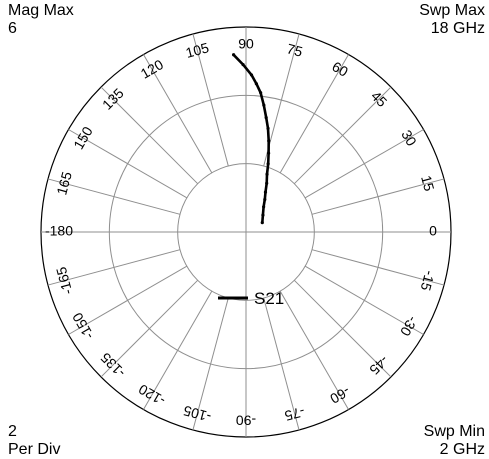  Describe the element at coordinates (314, 350) in the screenshot. I see `spoke--60` at that location.